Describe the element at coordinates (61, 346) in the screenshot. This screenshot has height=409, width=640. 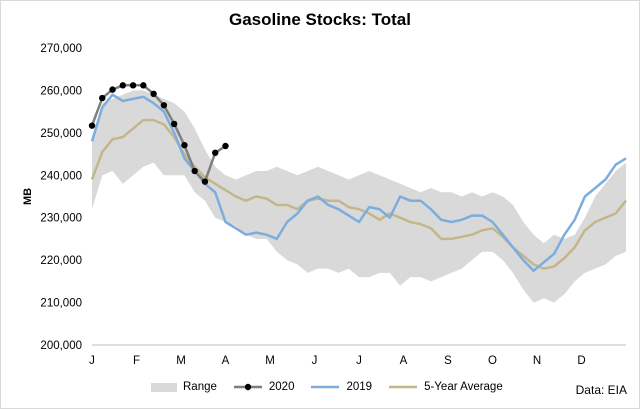
I see `y-tick-label: 200,000` at that location.